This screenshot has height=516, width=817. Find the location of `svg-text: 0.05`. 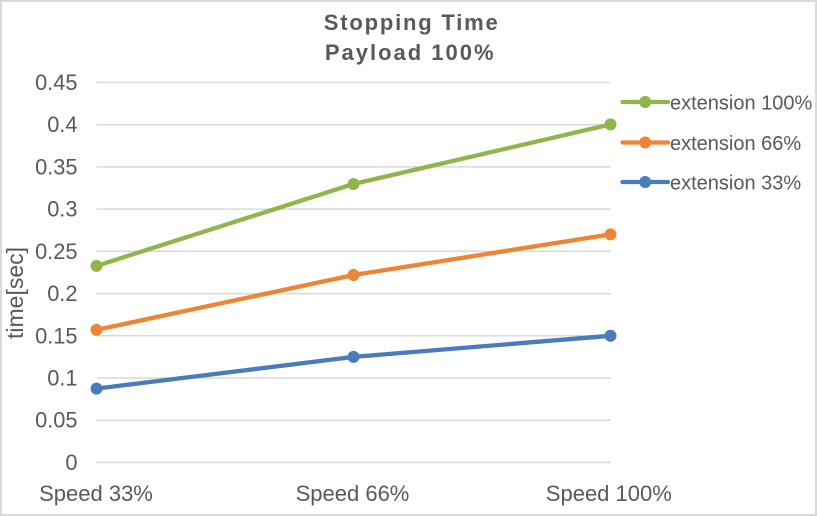

svg-text: 0.05 is located at coordinates (56, 420).